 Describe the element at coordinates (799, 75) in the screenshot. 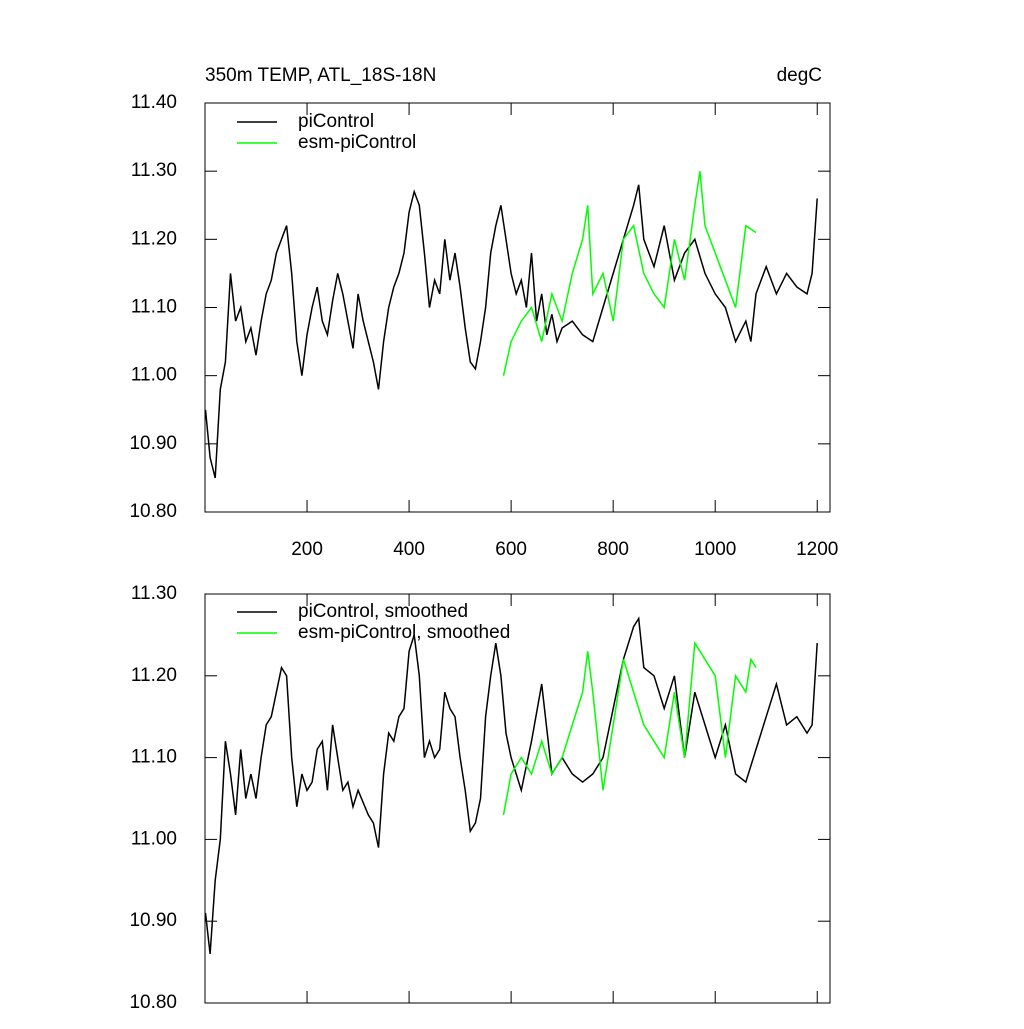

I see `units-label: degC` at that location.